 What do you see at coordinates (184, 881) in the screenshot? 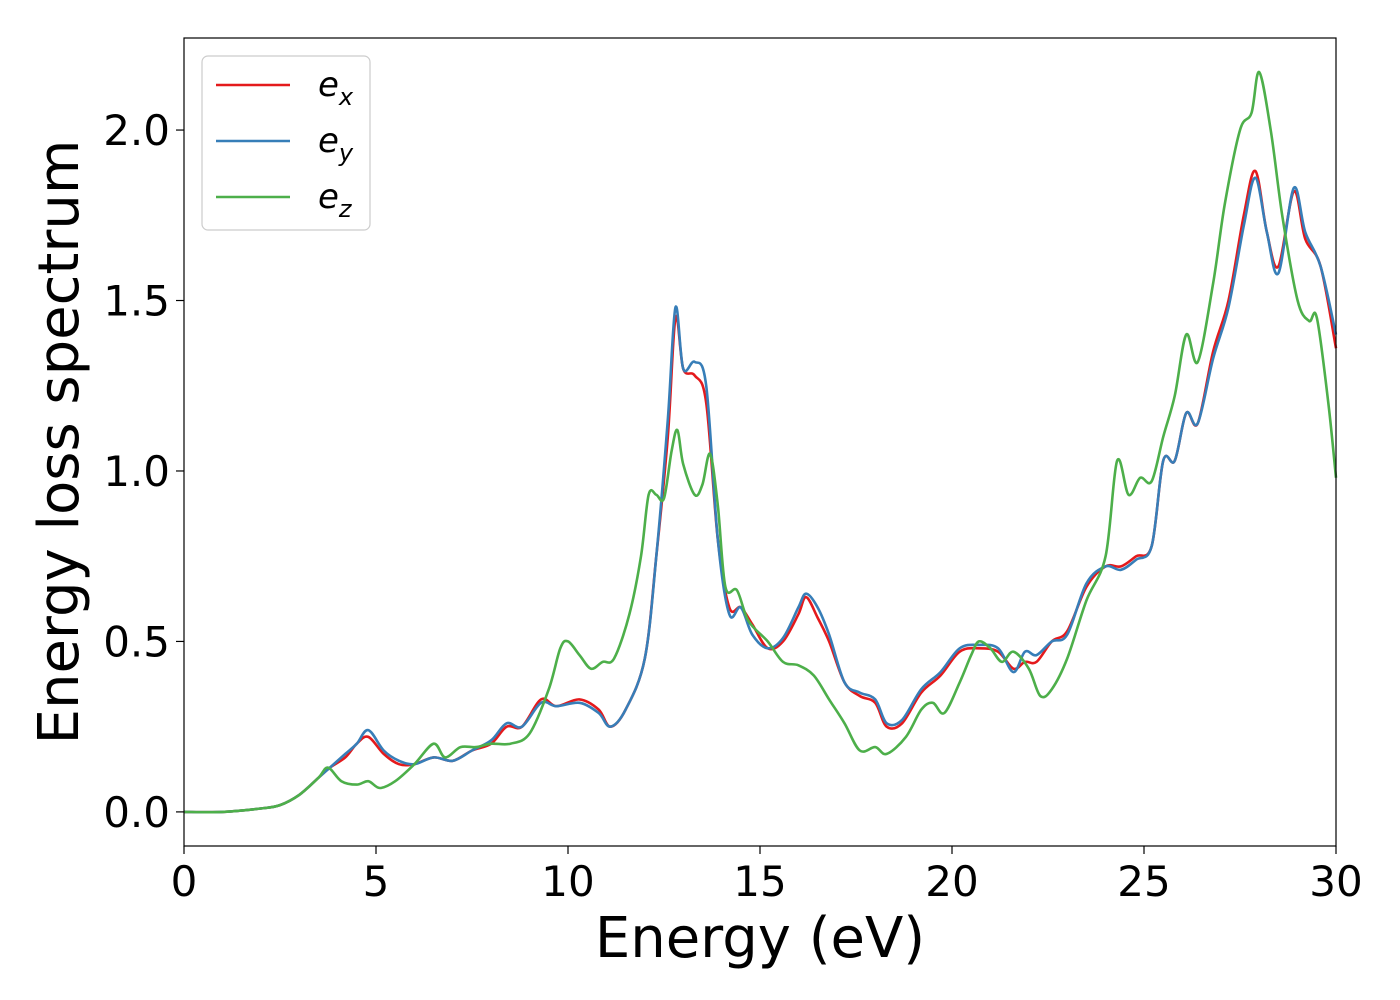
I see `x-tick-label: 0` at bounding box center [184, 881].